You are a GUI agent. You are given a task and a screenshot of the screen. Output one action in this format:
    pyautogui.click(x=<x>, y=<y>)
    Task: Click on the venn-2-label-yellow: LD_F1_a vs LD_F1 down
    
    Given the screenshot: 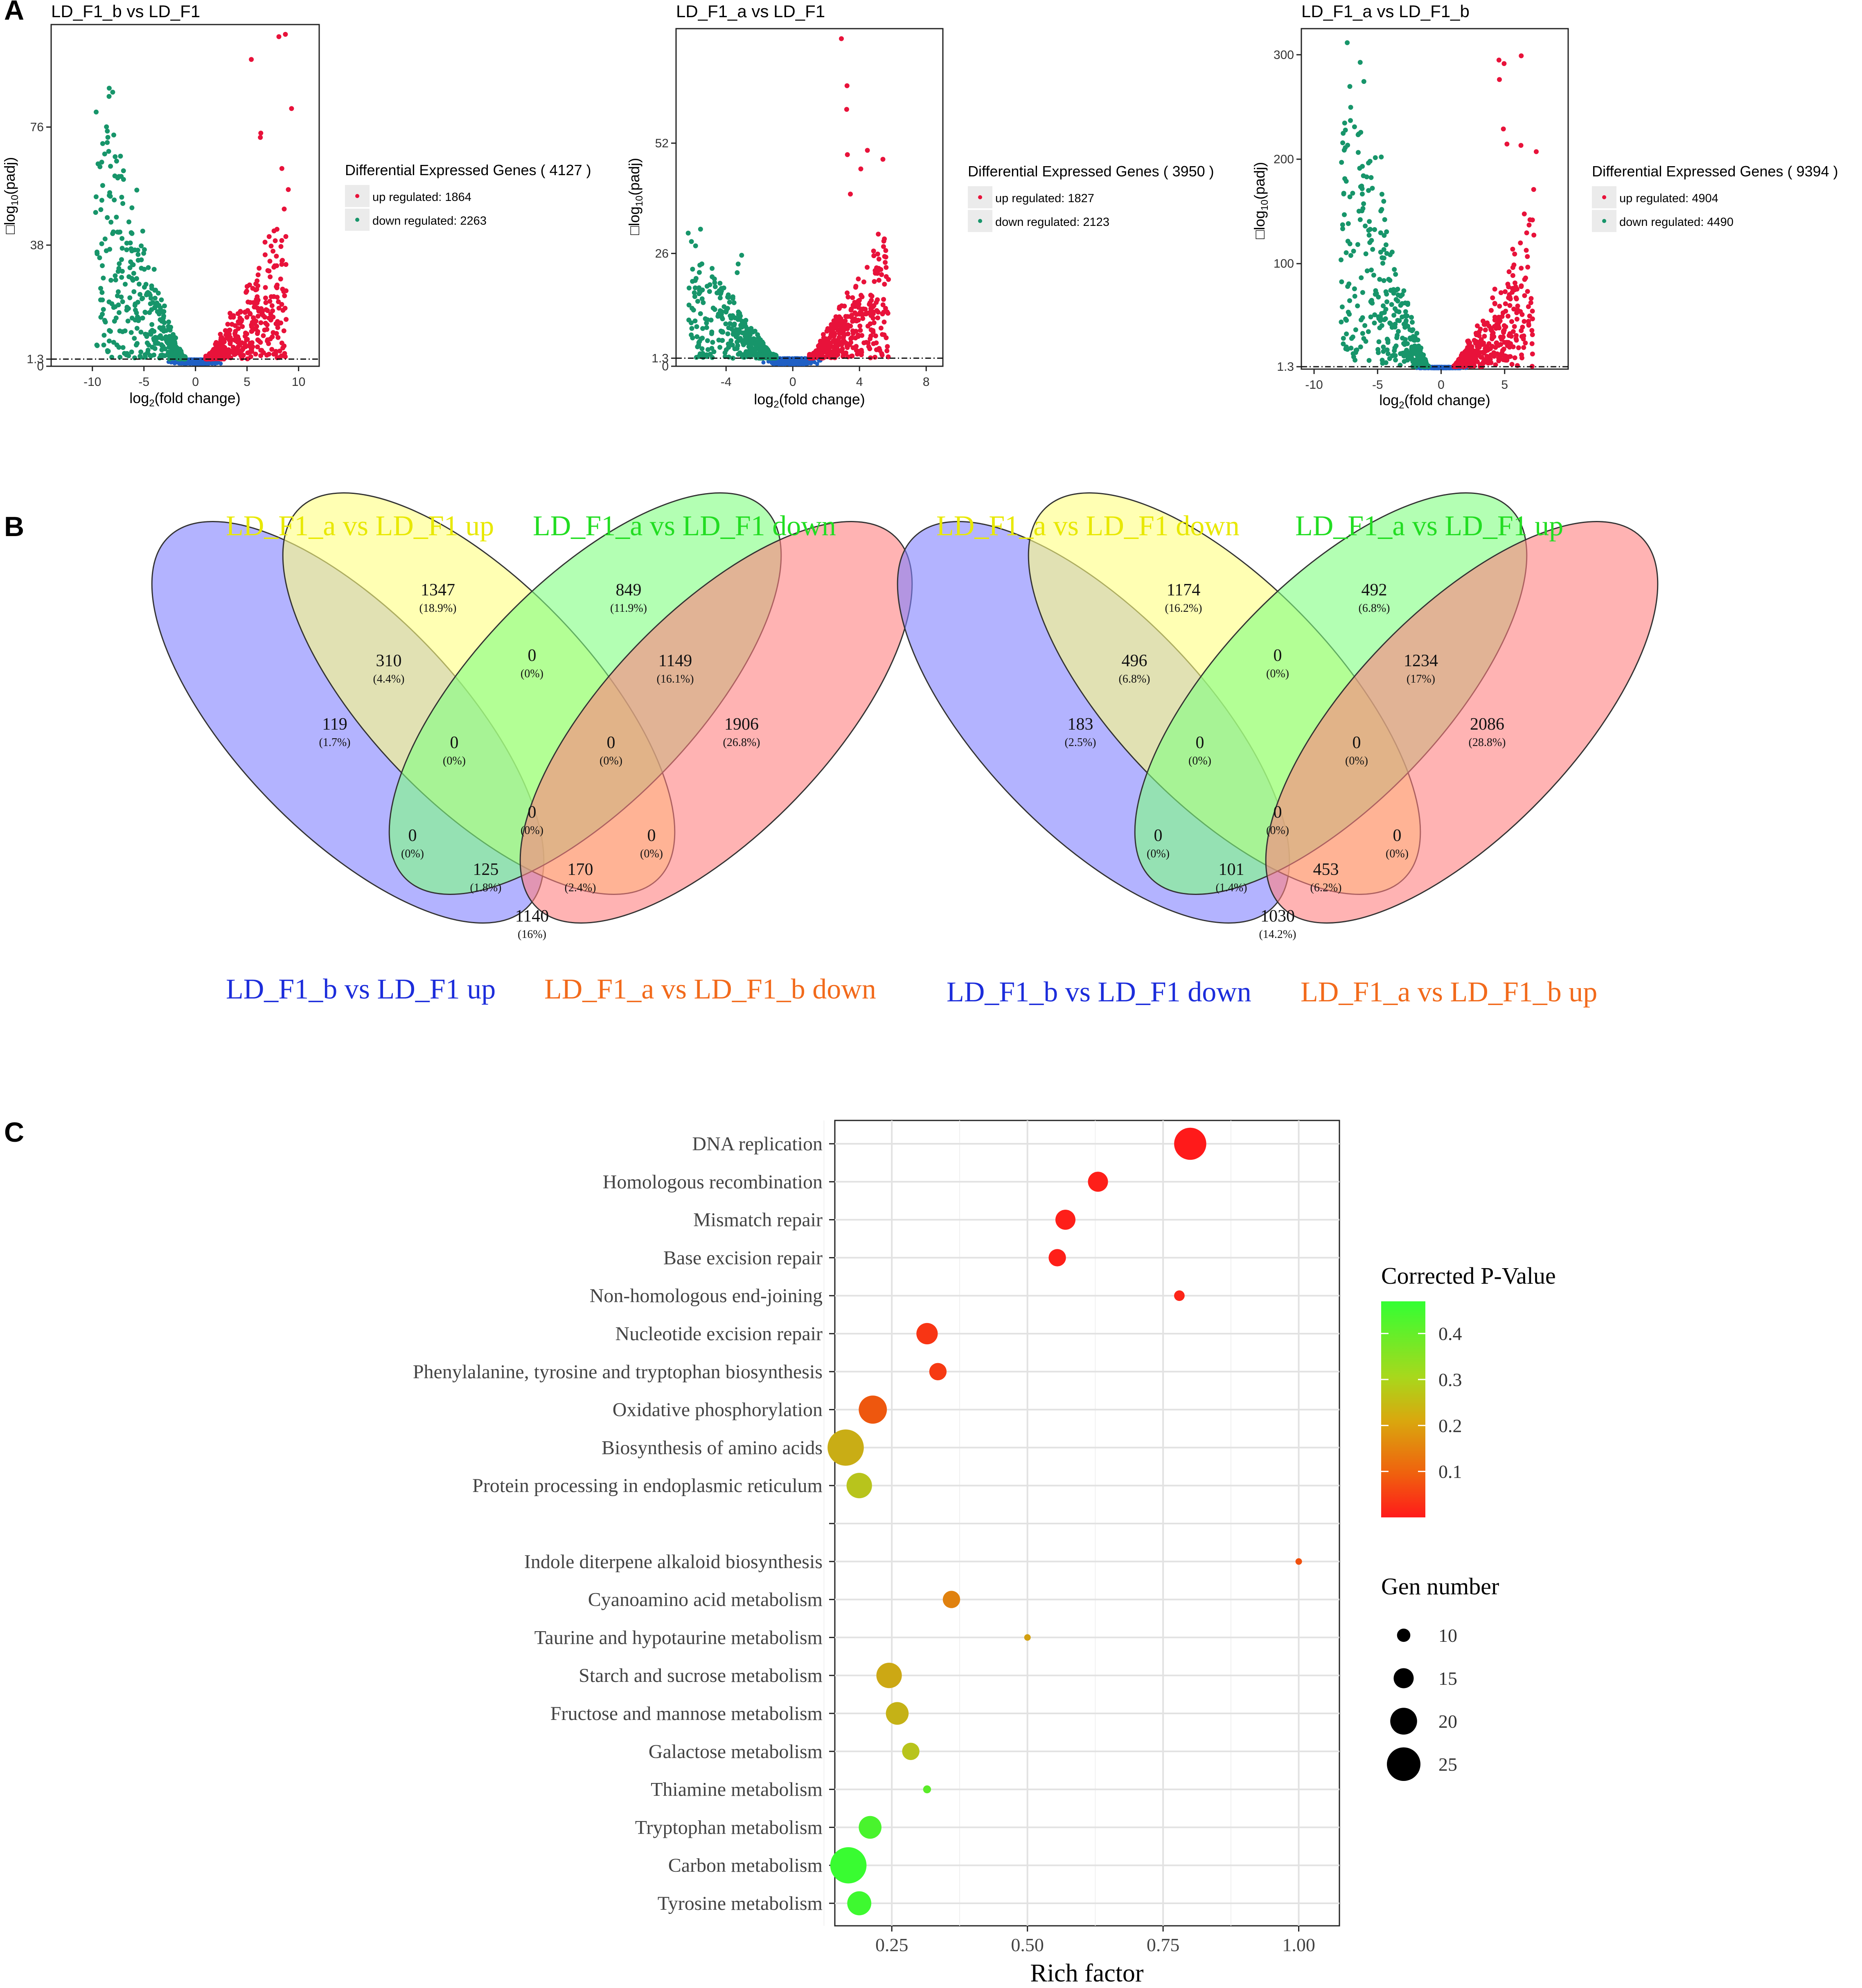 What is the action you would take?
    pyautogui.click(x=1088, y=526)
    